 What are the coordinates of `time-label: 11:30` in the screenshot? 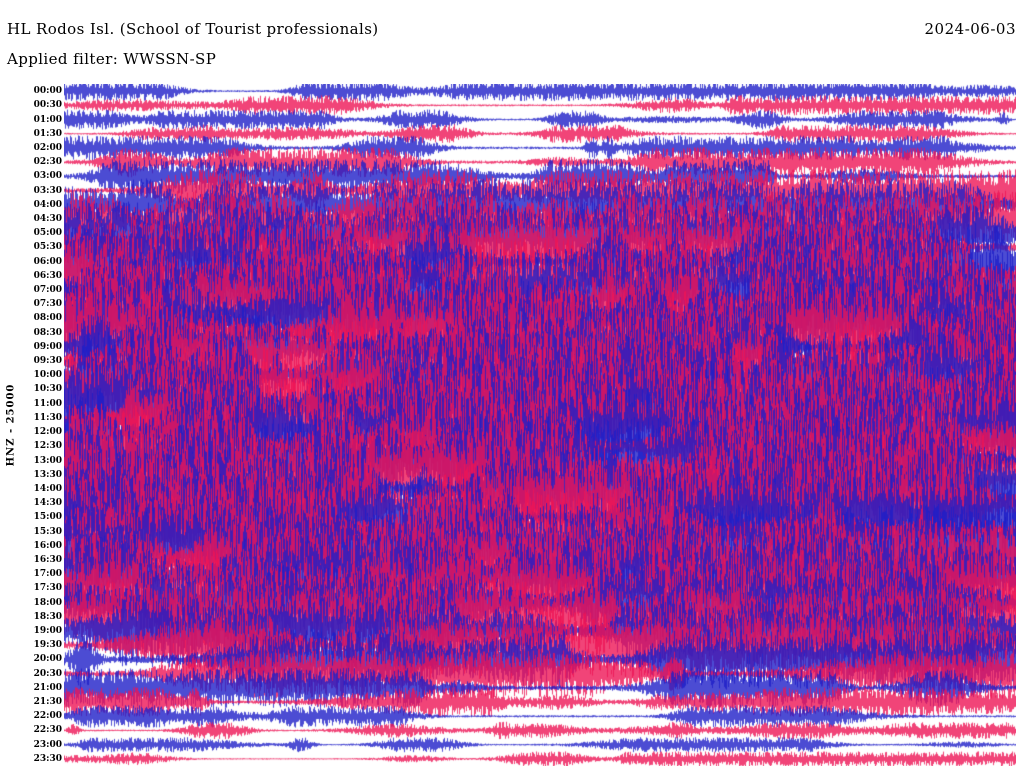 It's located at (47, 417).